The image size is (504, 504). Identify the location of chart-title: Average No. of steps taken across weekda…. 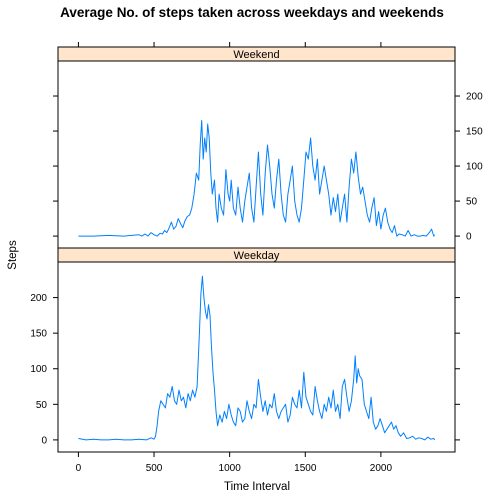
(252, 12).